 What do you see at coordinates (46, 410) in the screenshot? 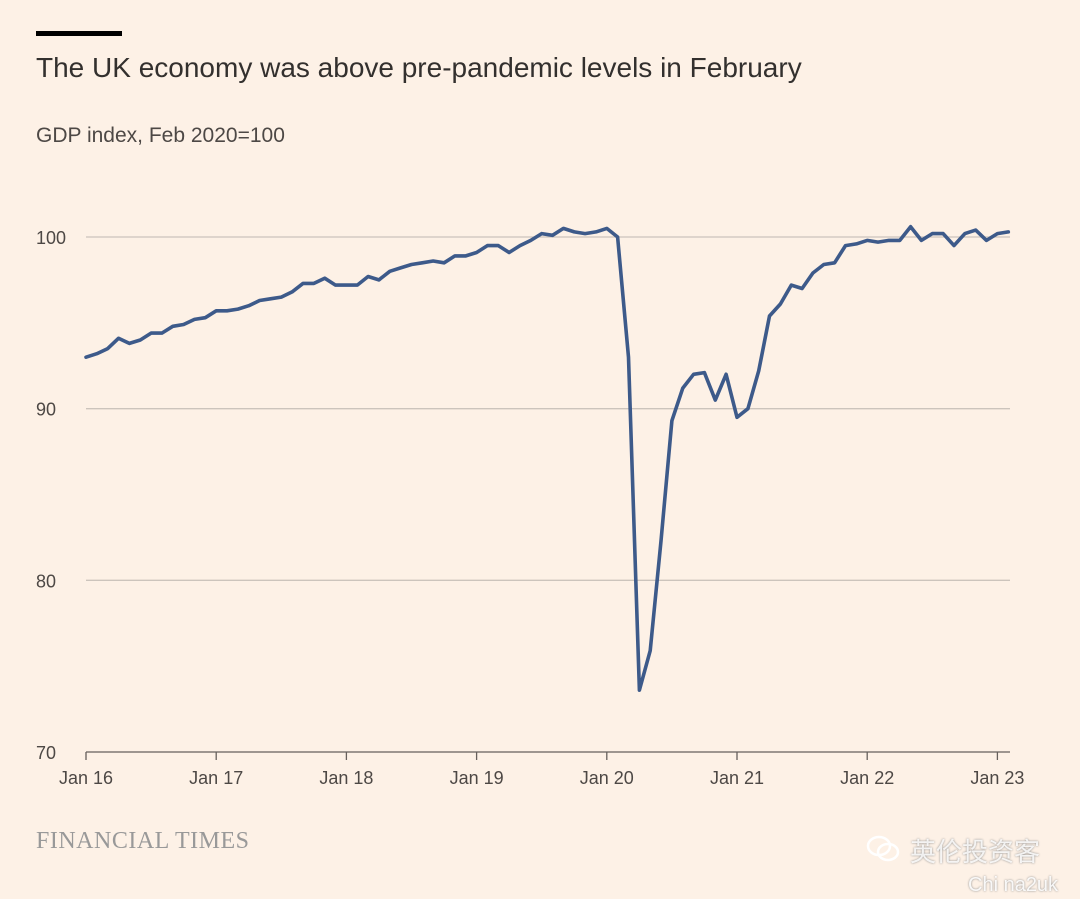
I see `y-tick-label: 90` at bounding box center [46, 410].